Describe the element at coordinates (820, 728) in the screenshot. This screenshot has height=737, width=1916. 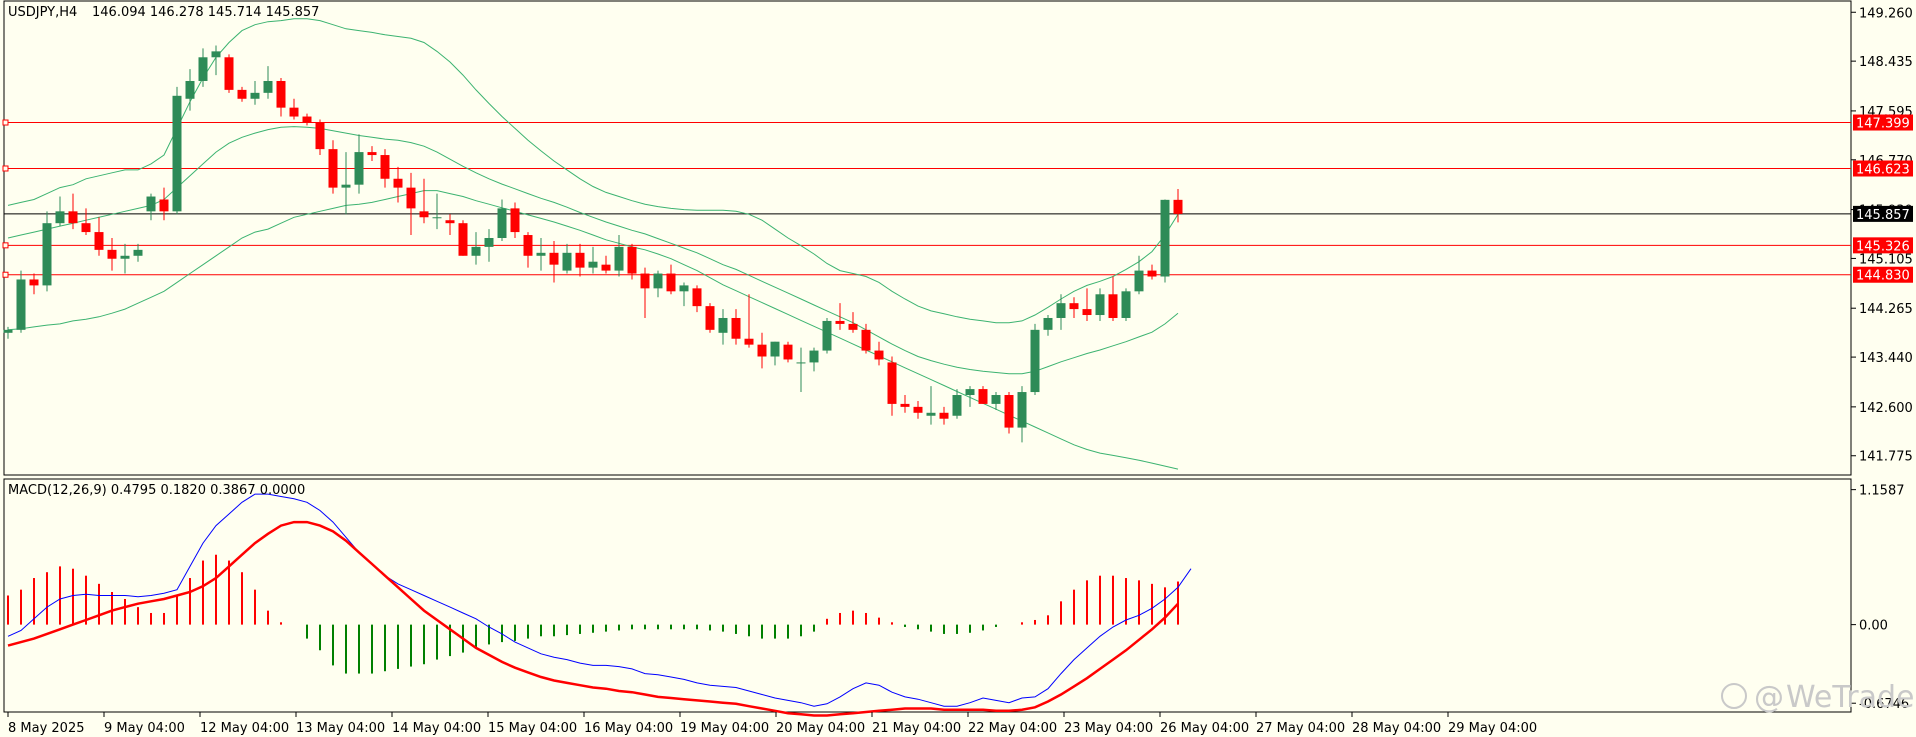
I see `time-tick-label: 20 May 04:00` at that location.